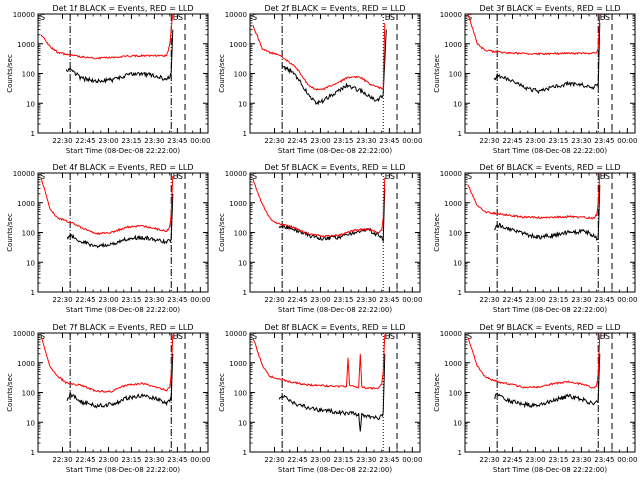 The image size is (640, 480). Describe the element at coordinates (122, 327) in the screenshot. I see `chart-title: Det 7f BLACK = Events, RED = LLD` at that location.